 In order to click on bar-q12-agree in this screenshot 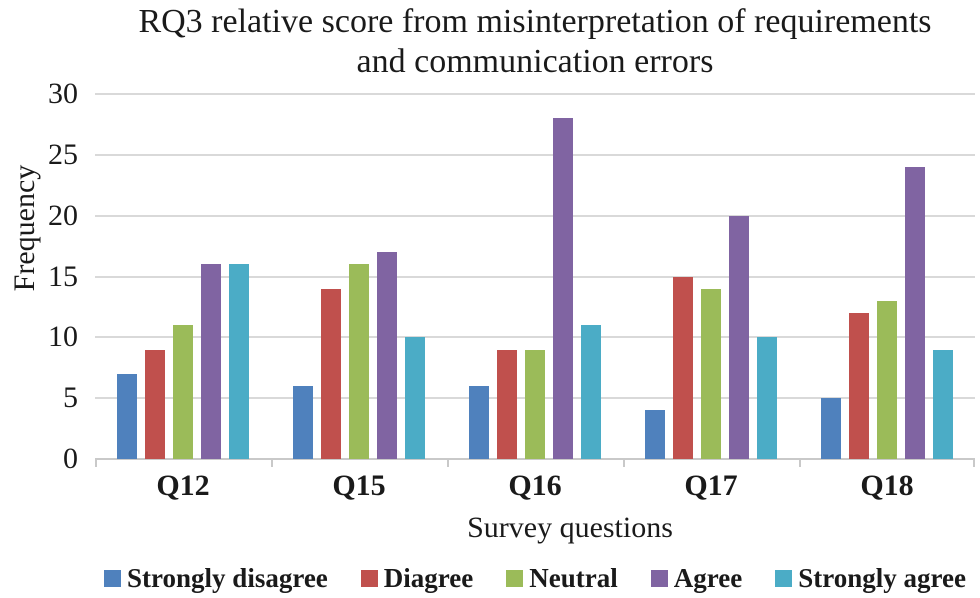, I will do `click(211, 361)`.